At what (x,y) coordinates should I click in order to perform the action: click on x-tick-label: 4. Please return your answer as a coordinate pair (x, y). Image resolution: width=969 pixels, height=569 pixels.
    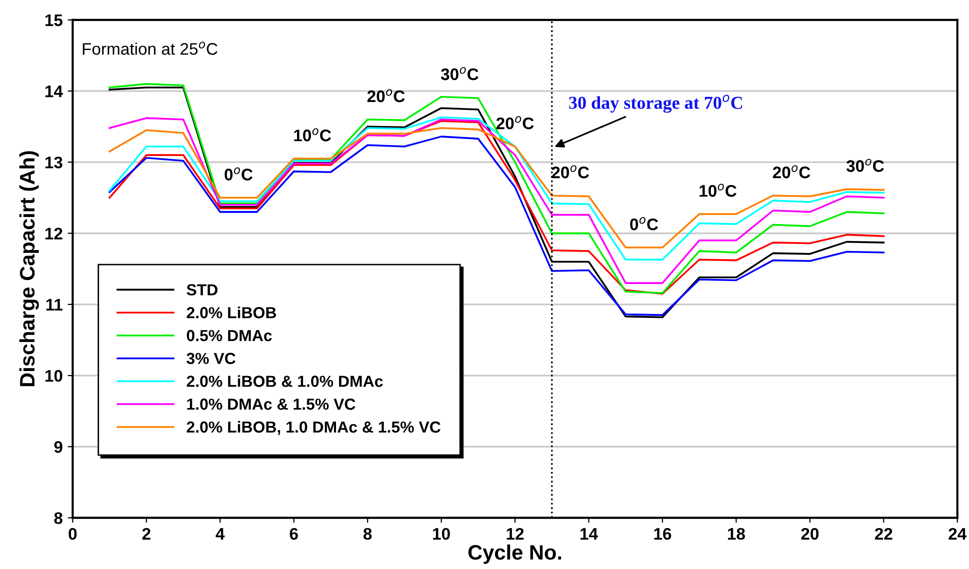
    Looking at the image, I should click on (220, 534).